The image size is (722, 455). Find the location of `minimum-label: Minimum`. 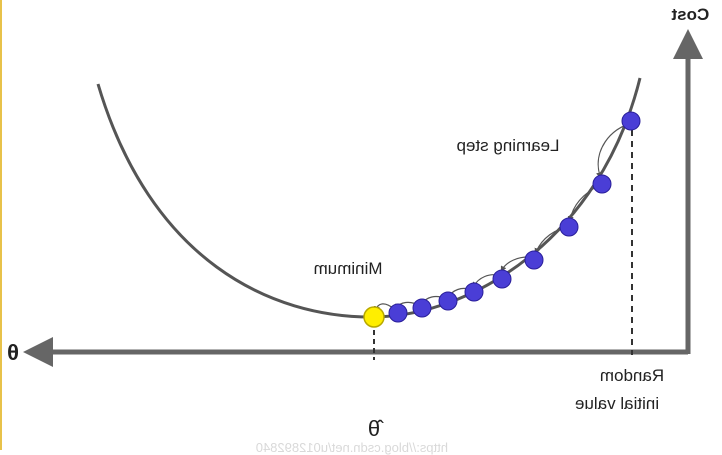

minimum-label: Minimum is located at coordinates (348, 268).